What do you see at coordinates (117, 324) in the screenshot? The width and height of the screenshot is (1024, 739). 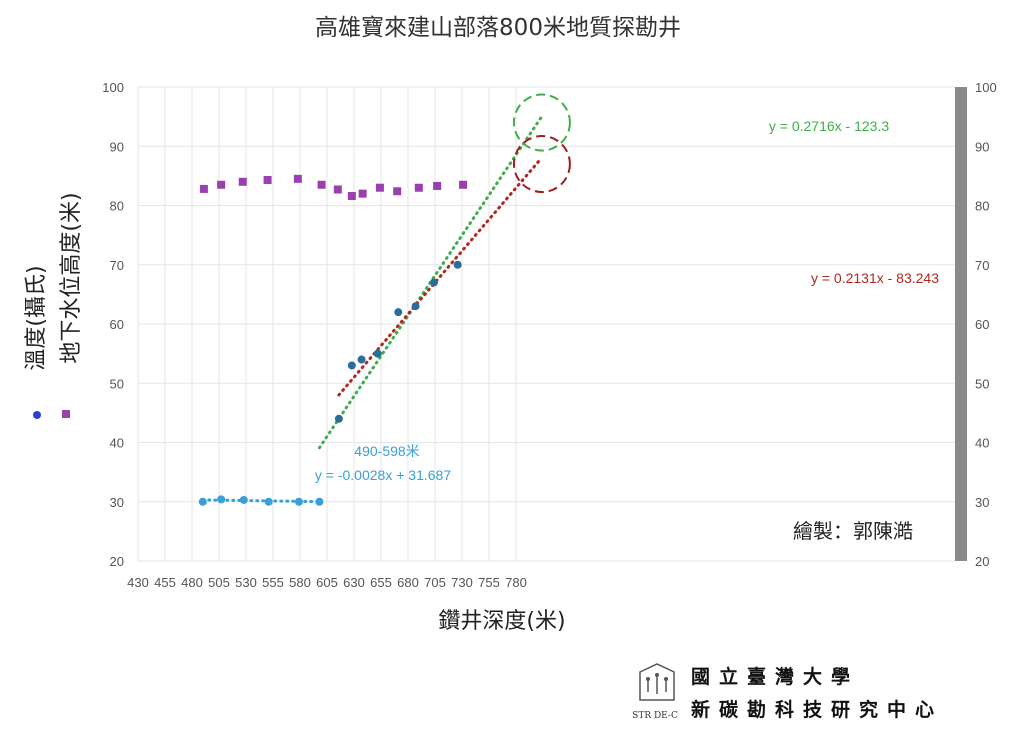 I see `y-tick-label-left: 60` at bounding box center [117, 324].